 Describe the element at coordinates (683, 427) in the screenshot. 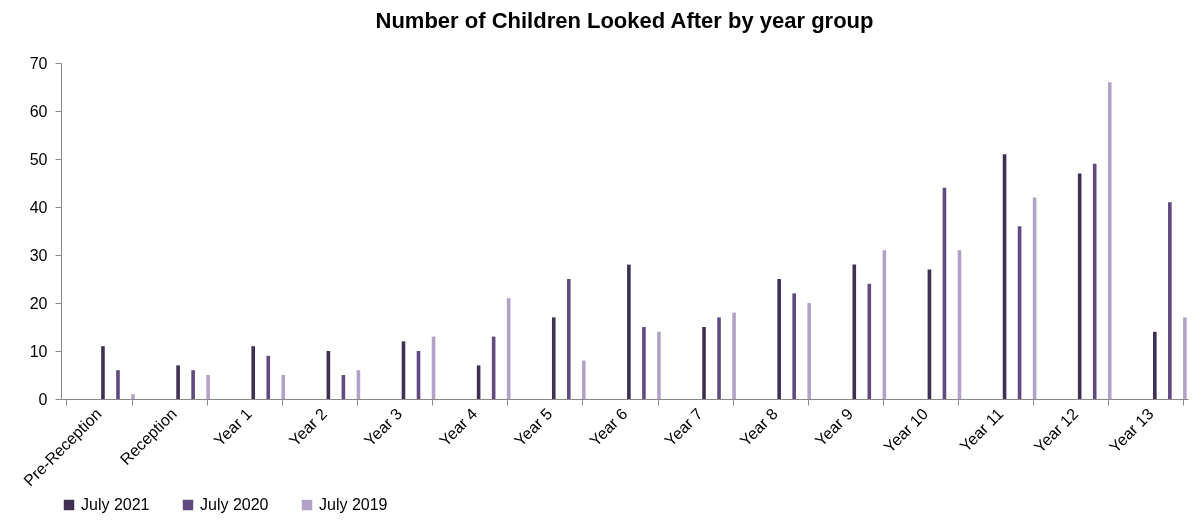

I see `x-tick-label: Year 7` at that location.